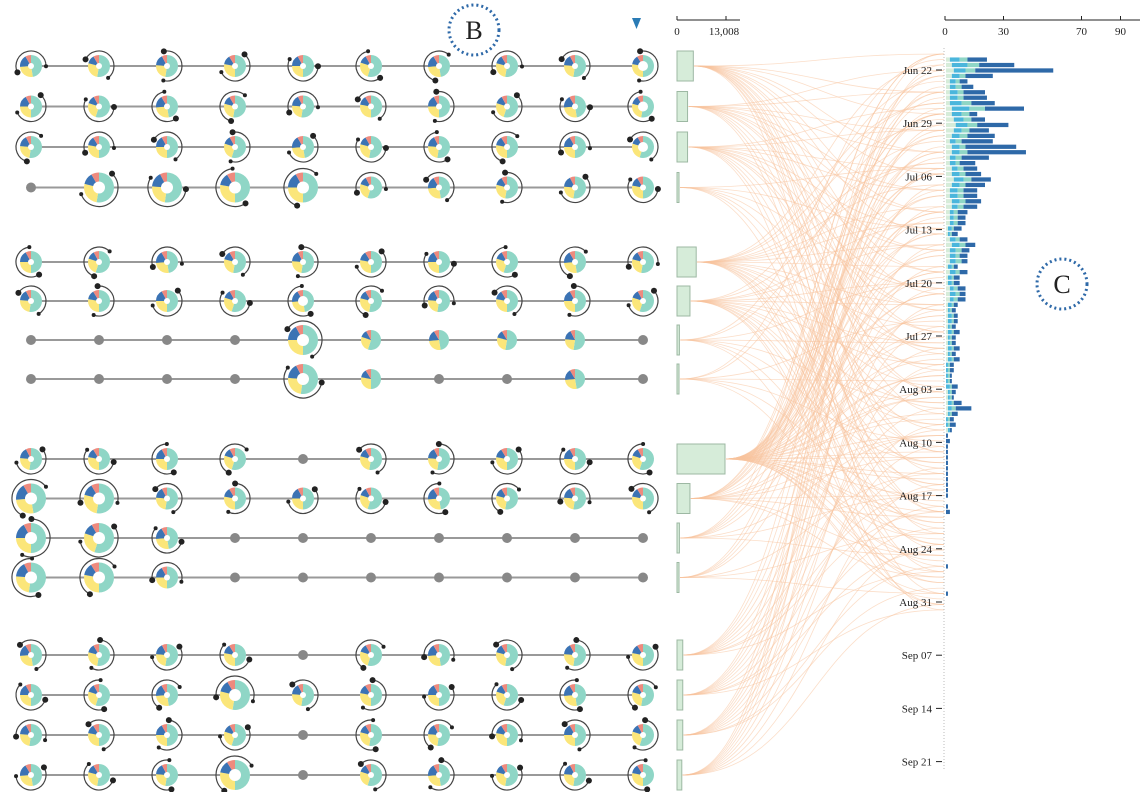 This screenshot has height=792, width=1148. Describe the element at coordinates (337, 381) in the screenshot. I see `sequence-row` at that location.